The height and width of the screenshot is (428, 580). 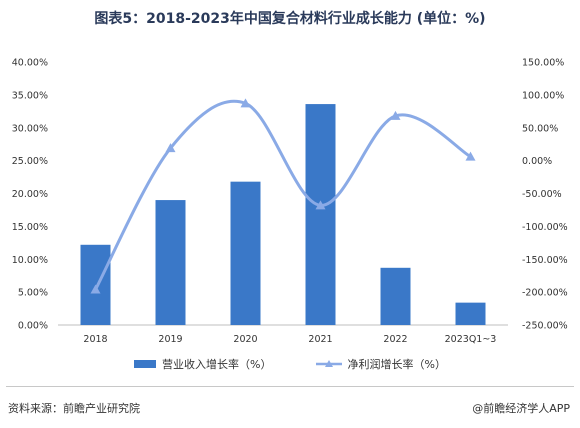 What do you see at coordinates (320, 339) in the screenshot?
I see `x-tick-label: 2021` at bounding box center [320, 339].